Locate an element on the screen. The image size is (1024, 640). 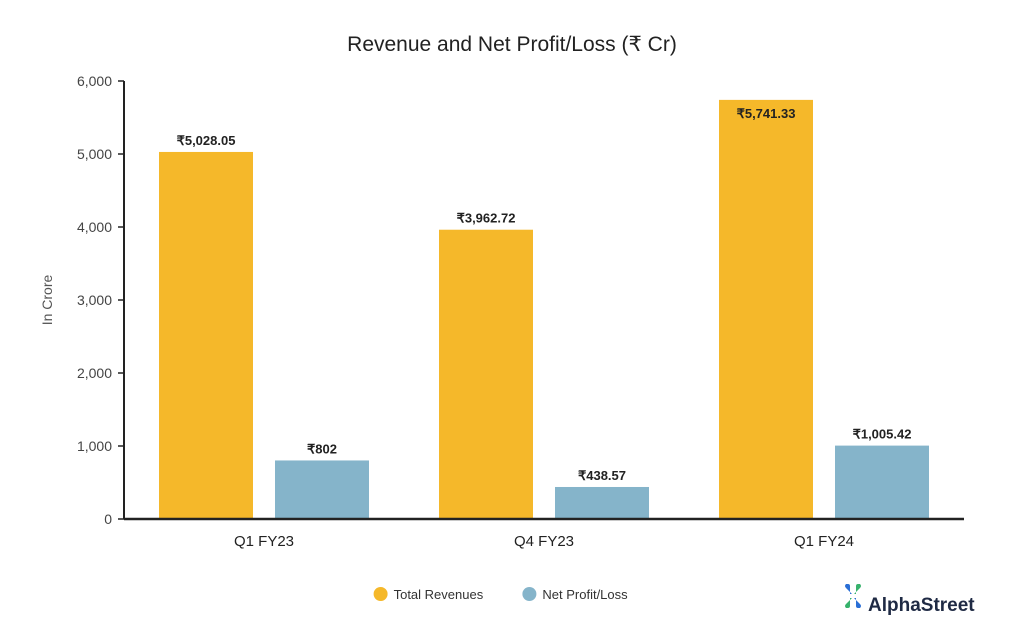
x-tick-label: Q4 FY23 is located at coordinates (544, 541).